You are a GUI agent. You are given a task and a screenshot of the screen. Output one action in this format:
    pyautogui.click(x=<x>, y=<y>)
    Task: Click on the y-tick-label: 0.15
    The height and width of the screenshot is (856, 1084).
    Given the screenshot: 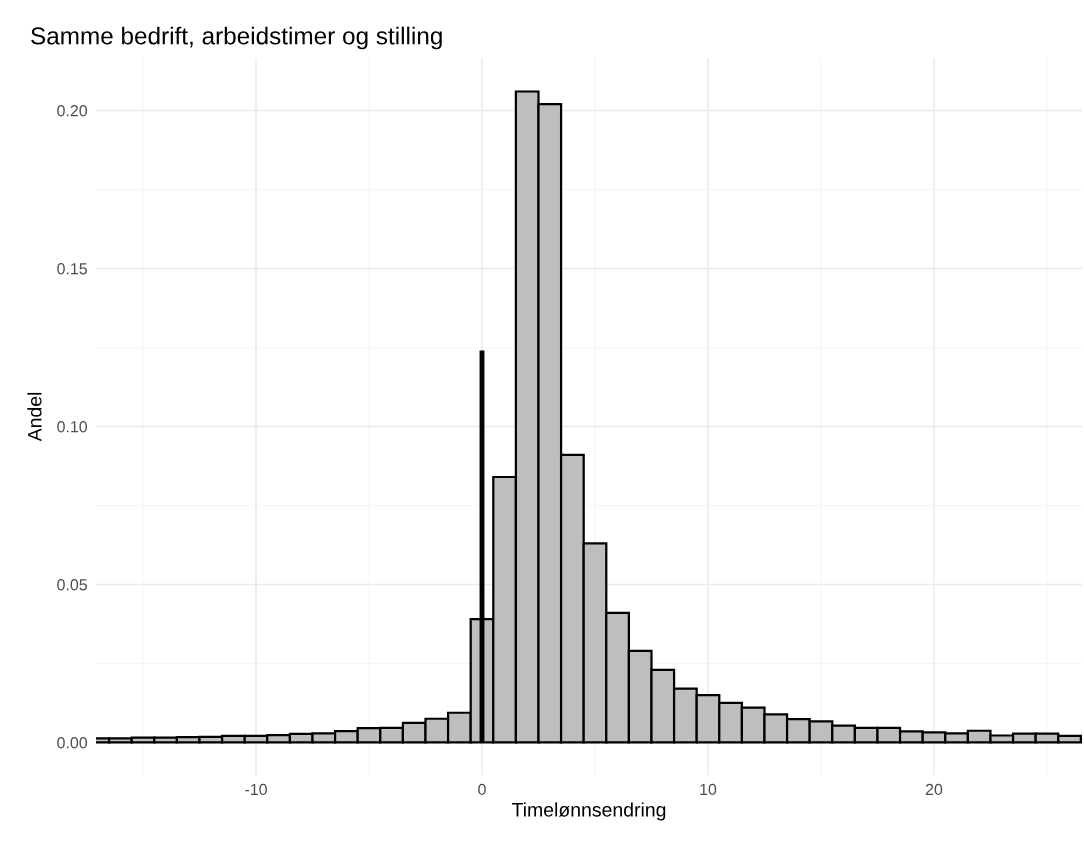 What is the action you would take?
    pyautogui.click(x=72, y=269)
    